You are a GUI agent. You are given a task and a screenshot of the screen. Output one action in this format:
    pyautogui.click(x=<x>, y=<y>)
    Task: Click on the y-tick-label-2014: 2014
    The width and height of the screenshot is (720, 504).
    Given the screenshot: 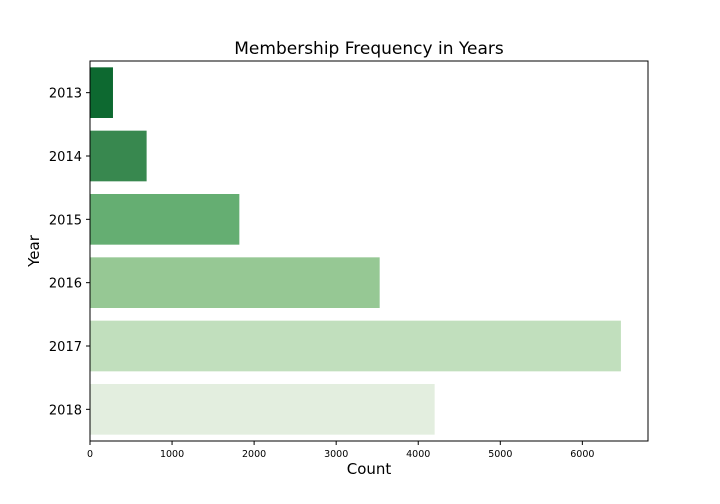 What is the action you would take?
    pyautogui.click(x=65, y=157)
    